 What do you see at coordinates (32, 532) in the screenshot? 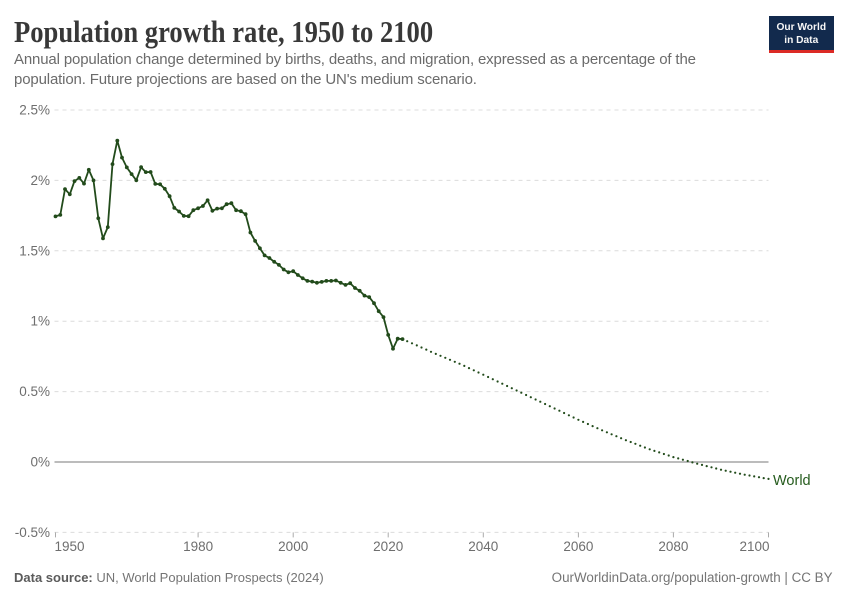
I see `svg-text: -0.5%` at bounding box center [32, 532].